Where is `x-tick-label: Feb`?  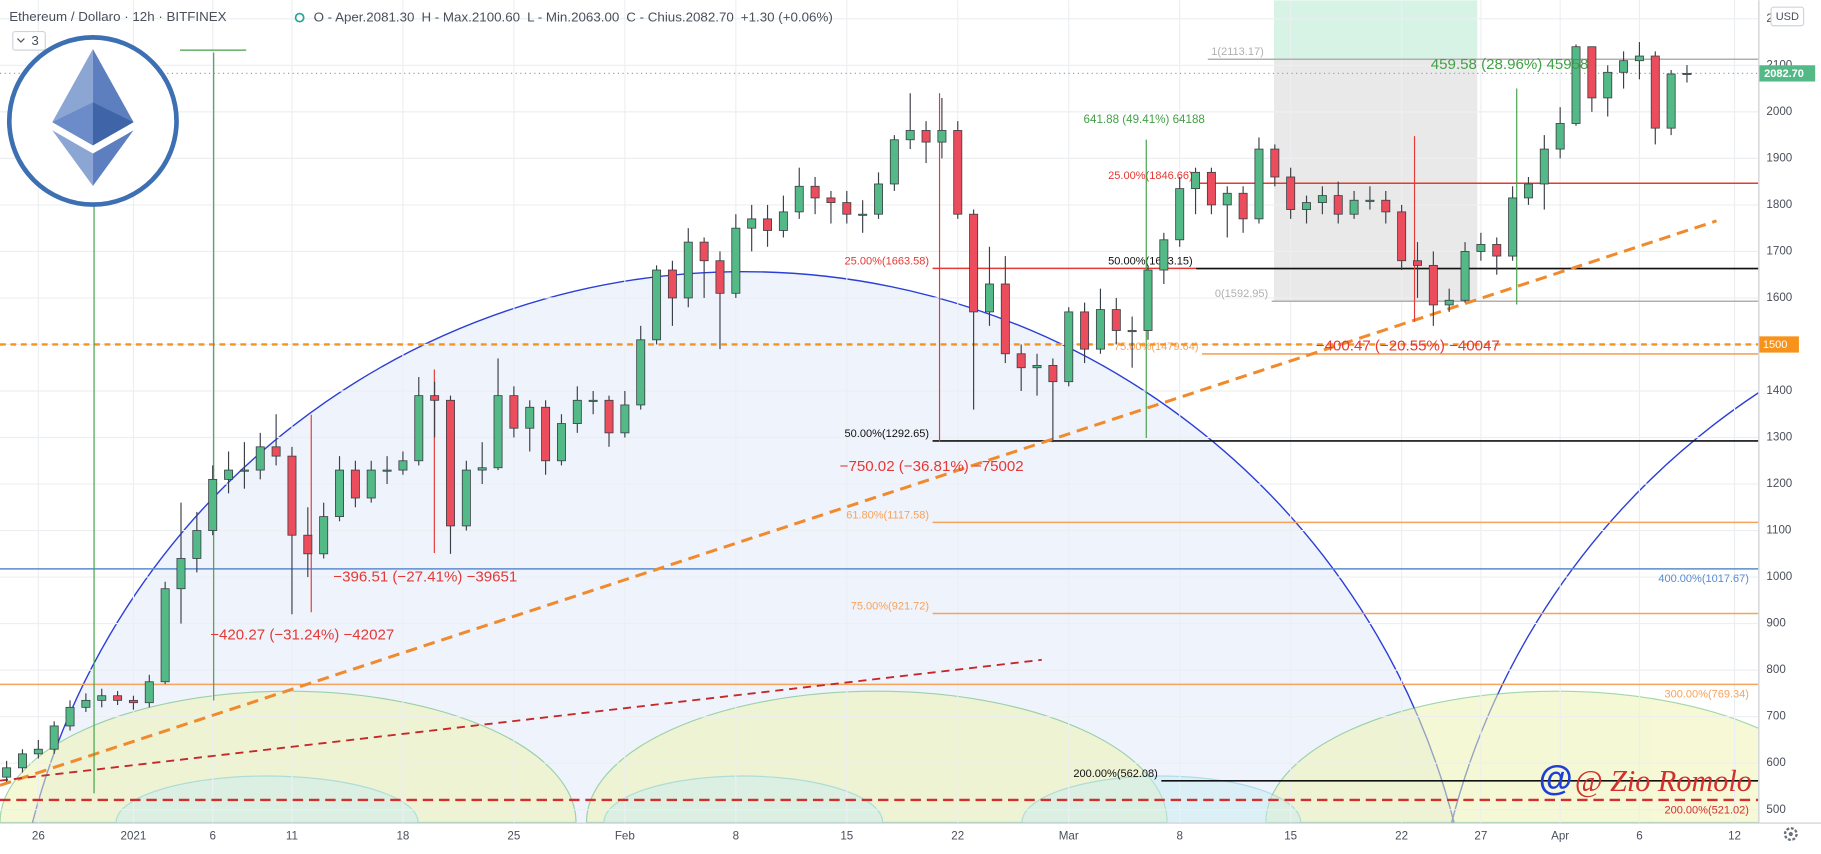 x-tick-label: Feb is located at coordinates (625, 835).